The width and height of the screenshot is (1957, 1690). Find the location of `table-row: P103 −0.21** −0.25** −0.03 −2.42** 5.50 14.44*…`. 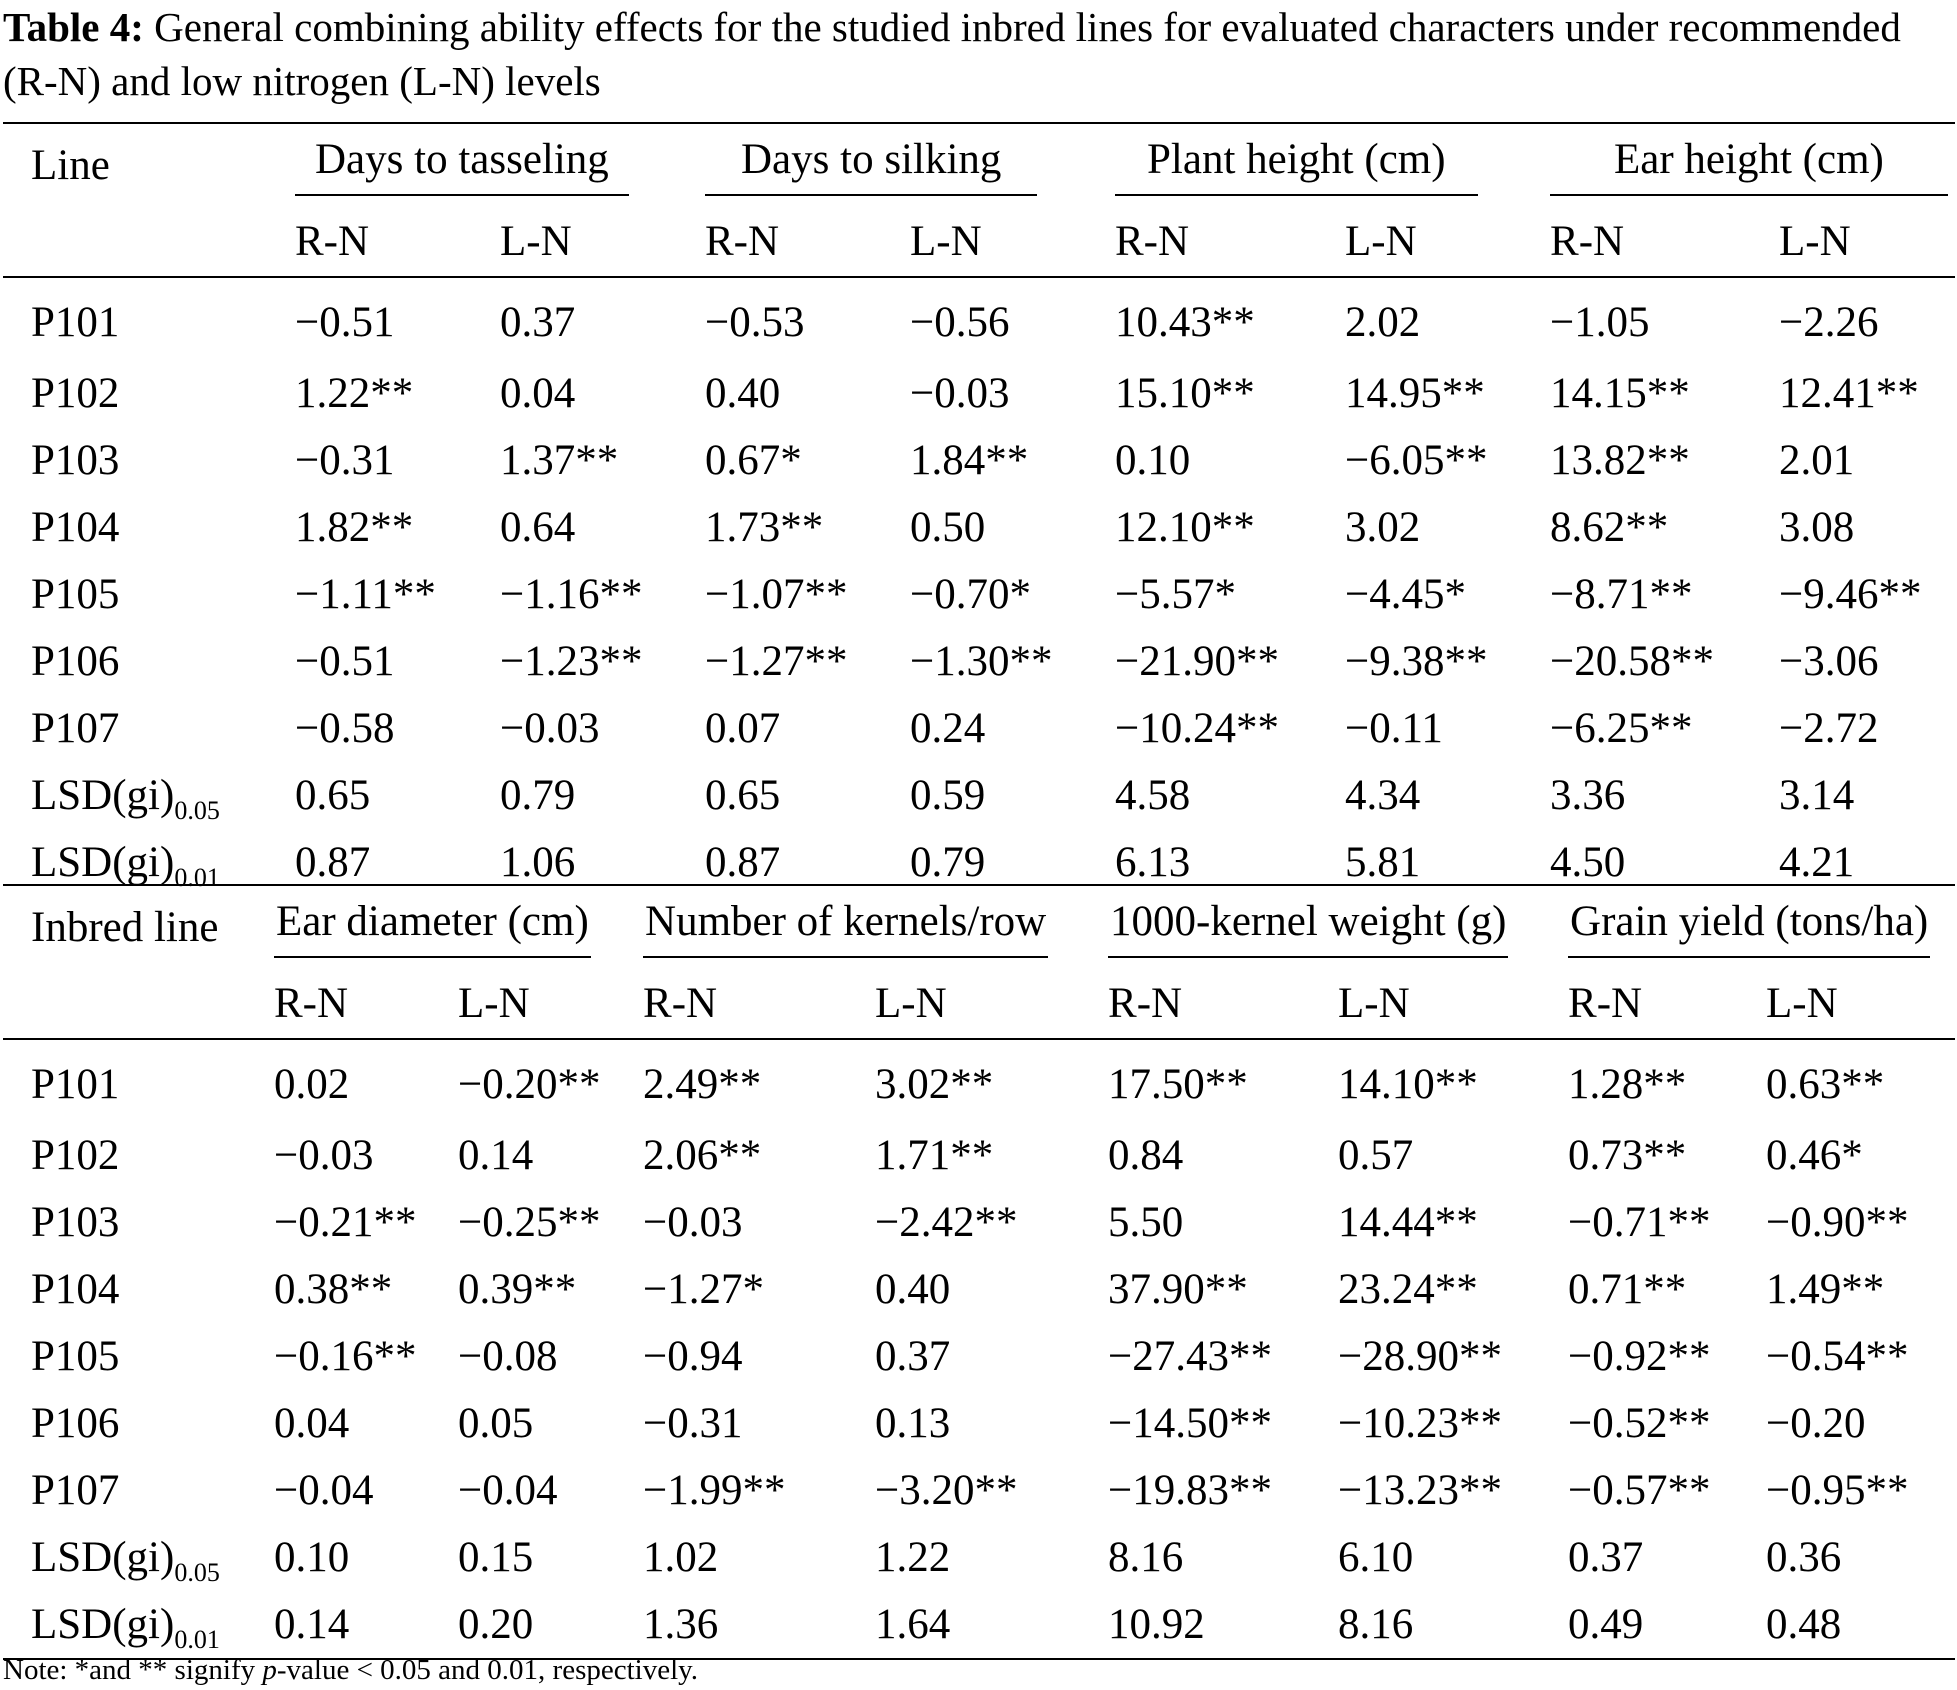

table-row: P103 −0.21** −0.25** −0.03 −2.42** 5.50 14.44*… is located at coordinates (979, 1222).